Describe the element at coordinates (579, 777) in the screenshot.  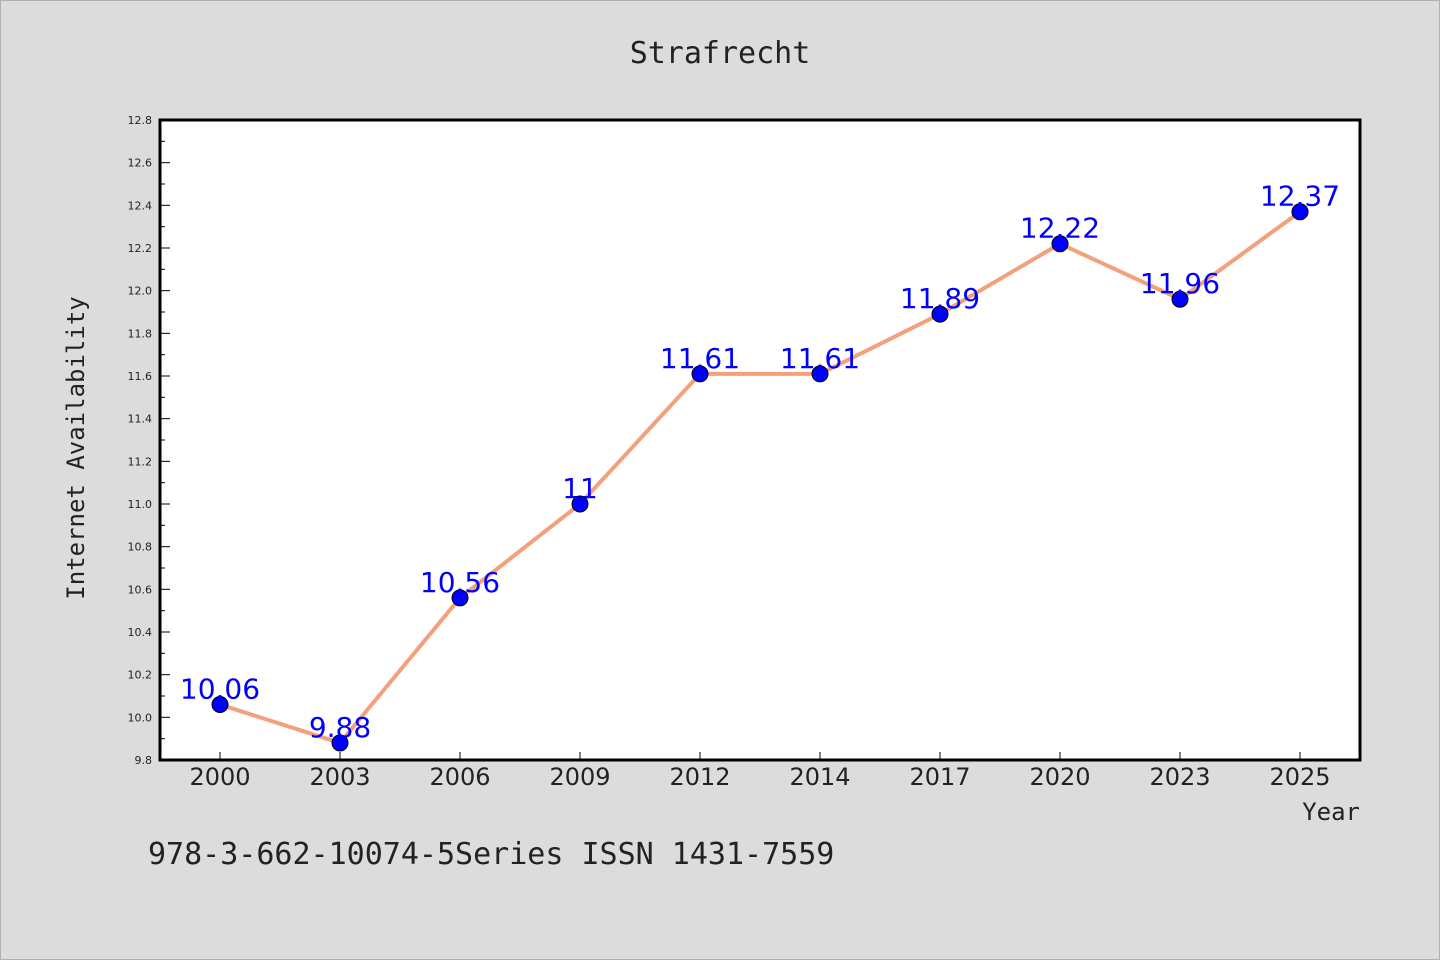
I see `x-tick-label: 2009` at that location.